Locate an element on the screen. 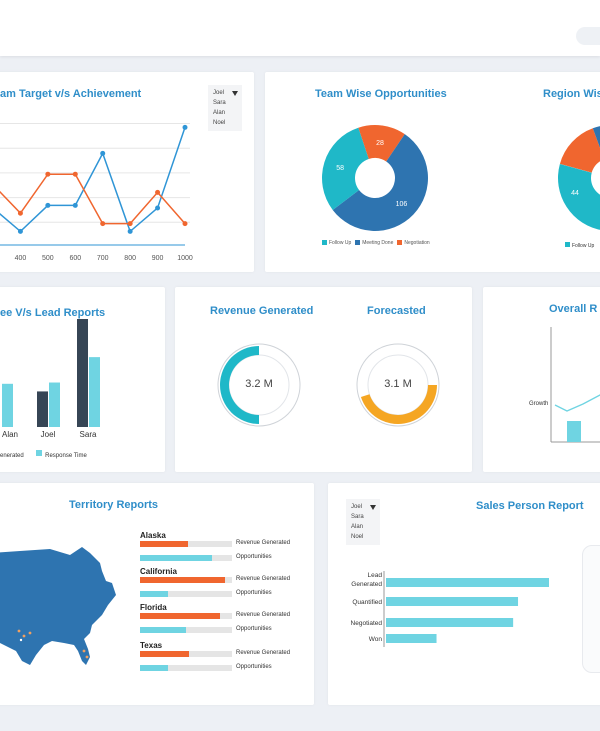  slice-label: 106 is located at coordinates (402, 204).